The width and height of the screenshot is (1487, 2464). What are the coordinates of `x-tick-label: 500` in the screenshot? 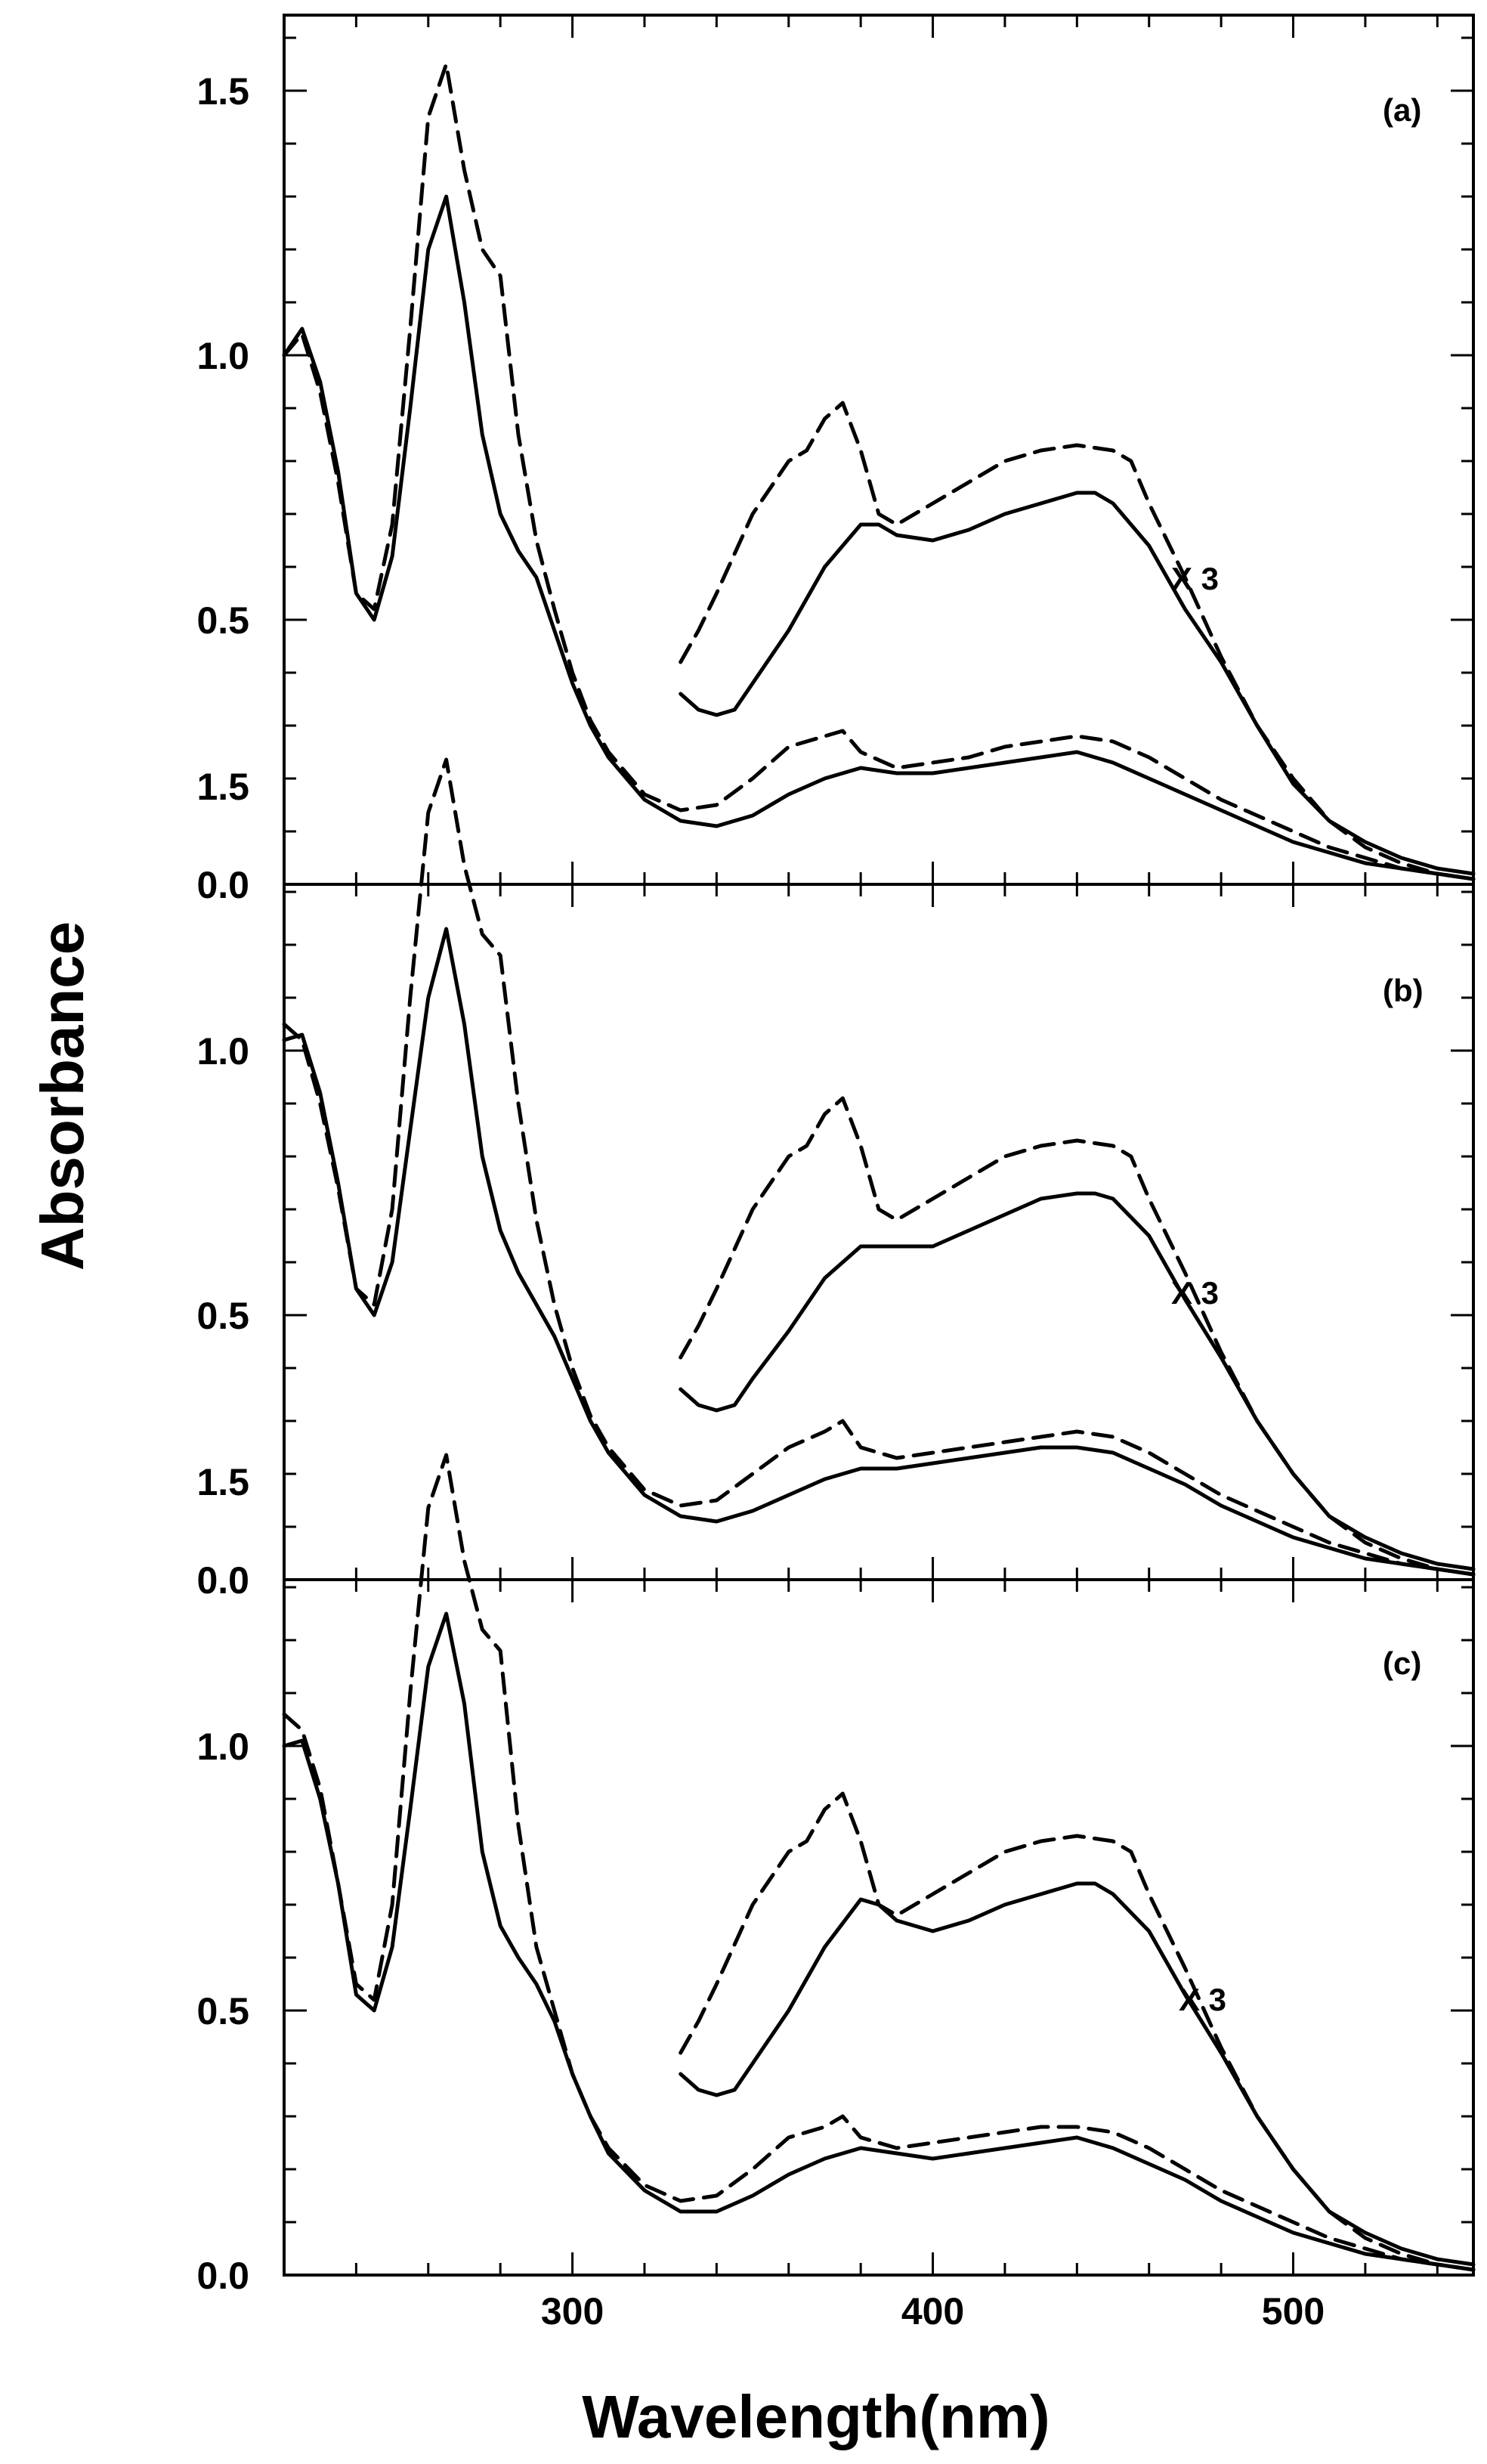 It's located at (1293, 2311).